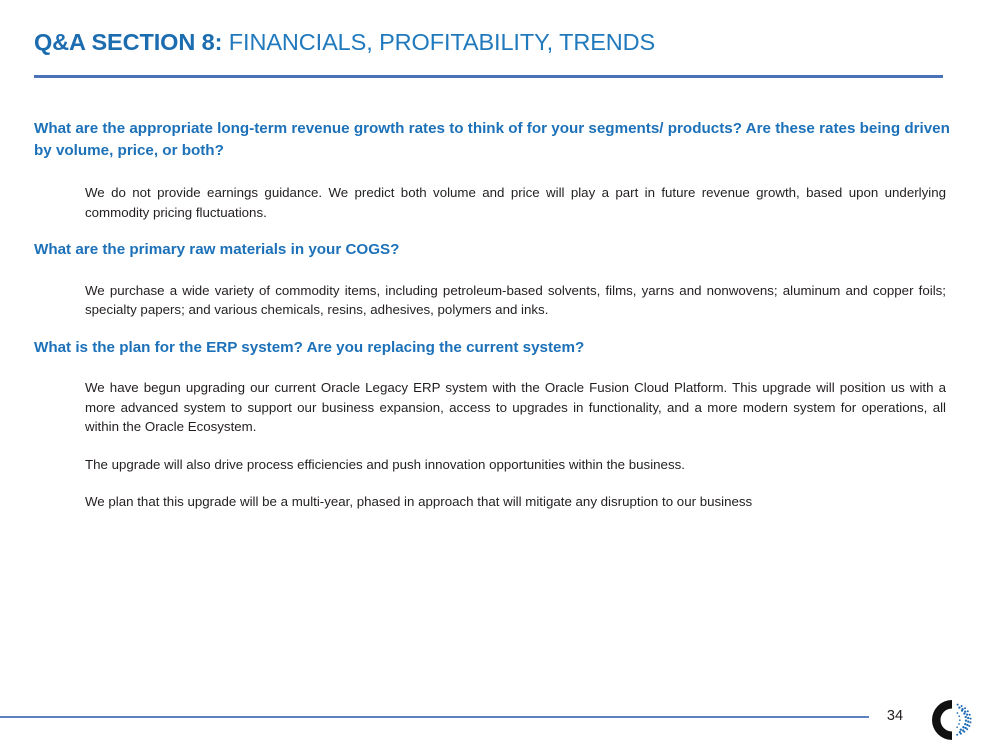  I want to click on page-number: 34, so click(895, 716).